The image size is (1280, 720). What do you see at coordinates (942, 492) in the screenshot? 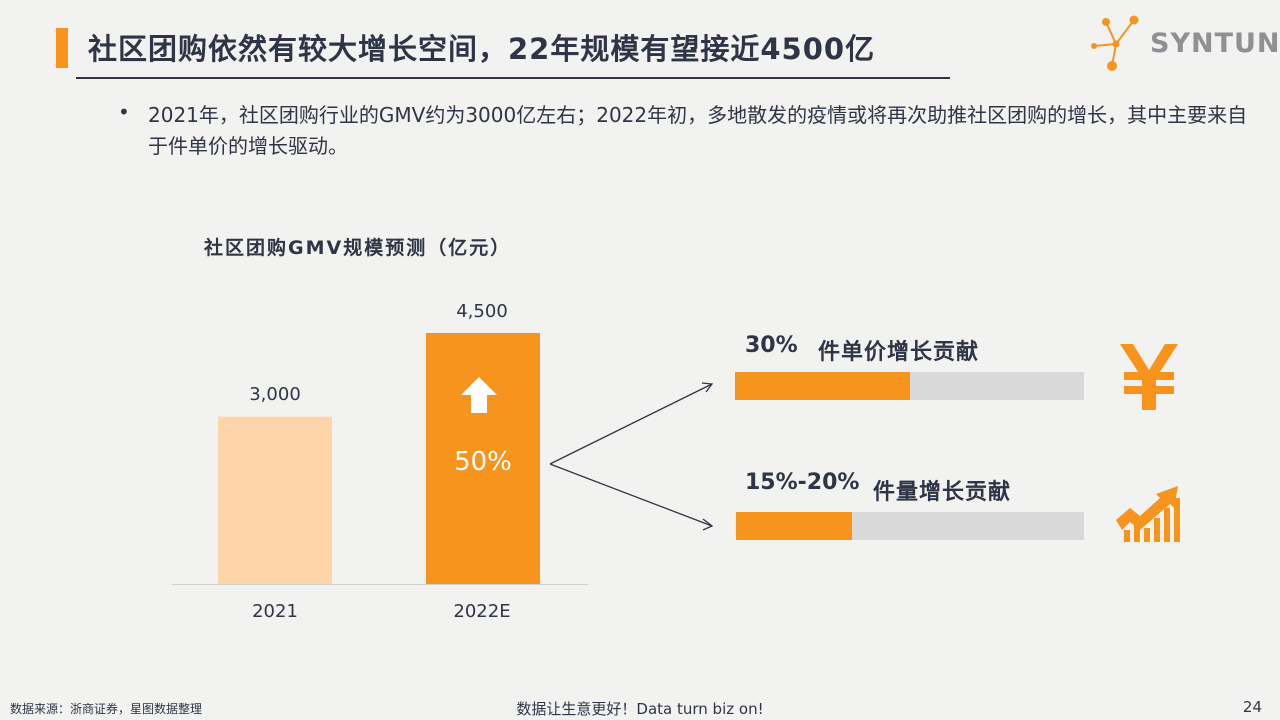
I see `driver-label-volume: 件量增长贡献` at bounding box center [942, 492].